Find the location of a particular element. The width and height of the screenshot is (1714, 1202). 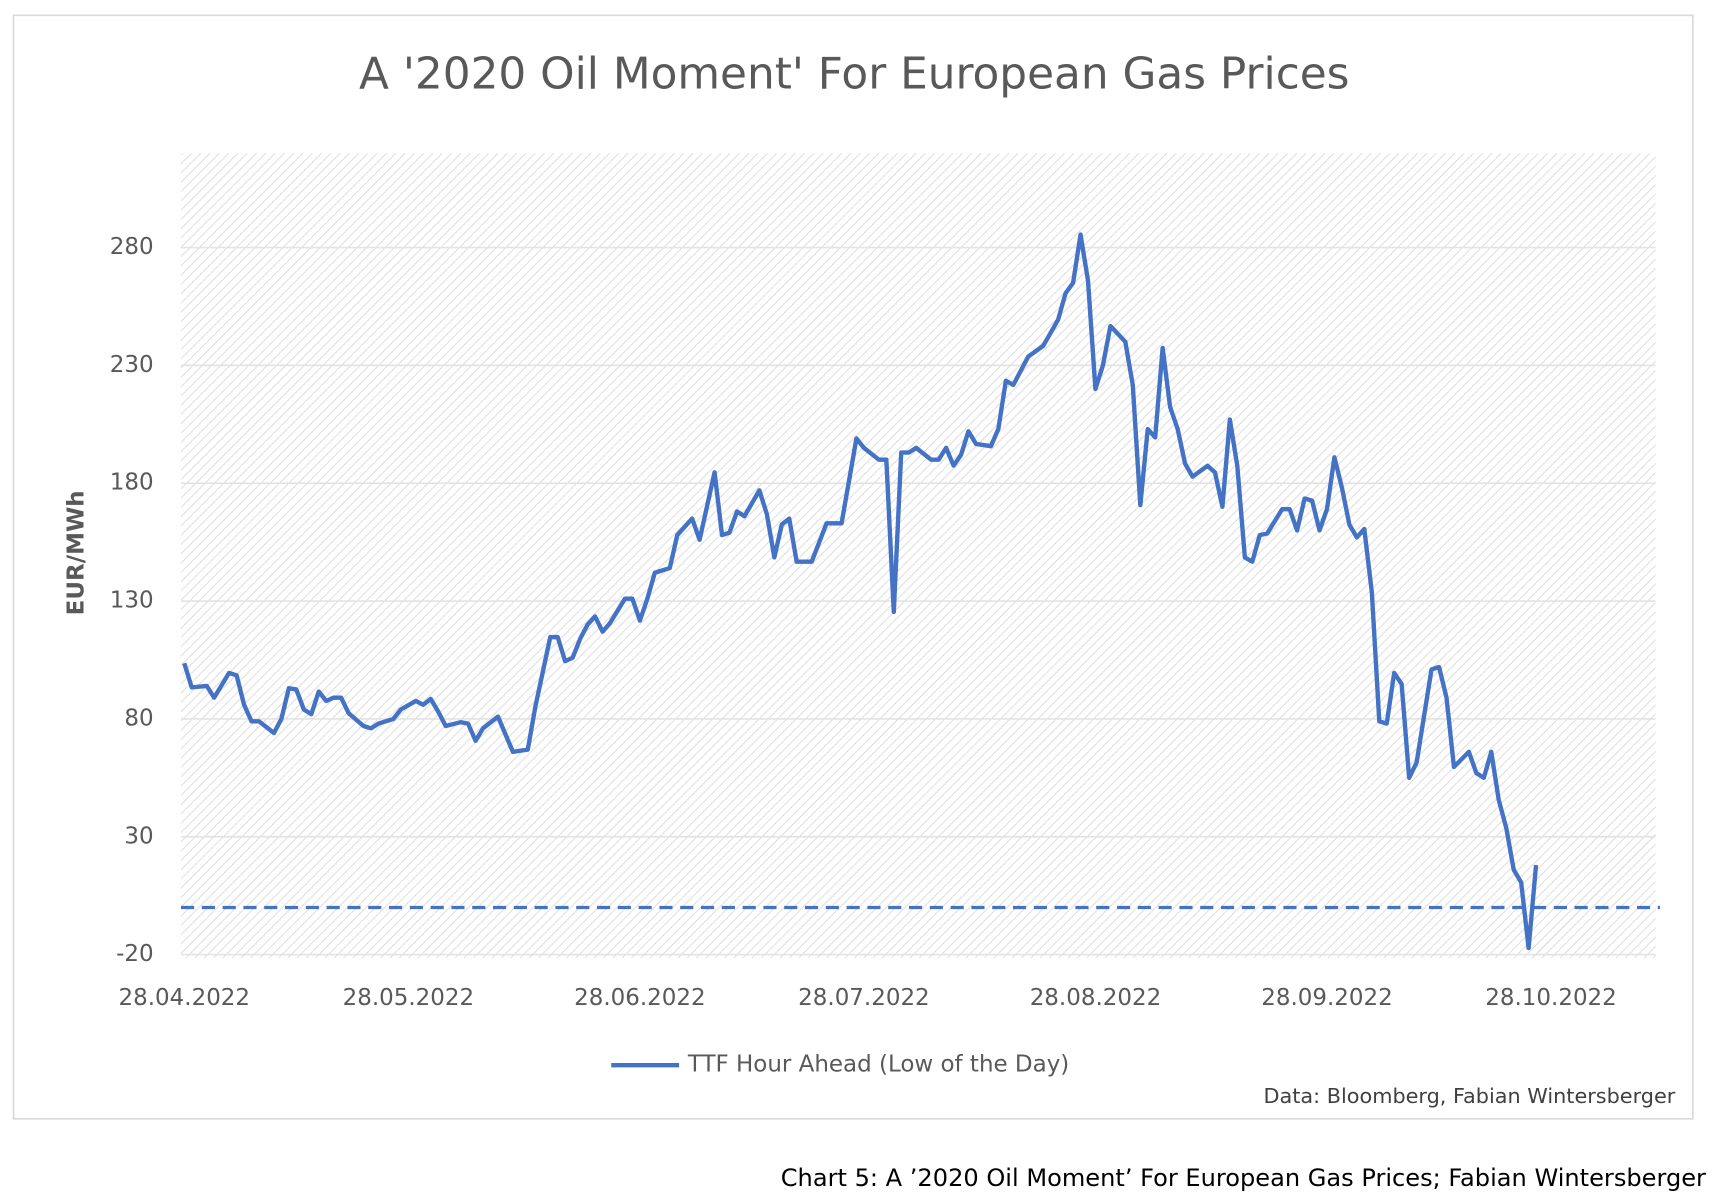

x-tick-label: 28.04.2022 is located at coordinates (185, 998).